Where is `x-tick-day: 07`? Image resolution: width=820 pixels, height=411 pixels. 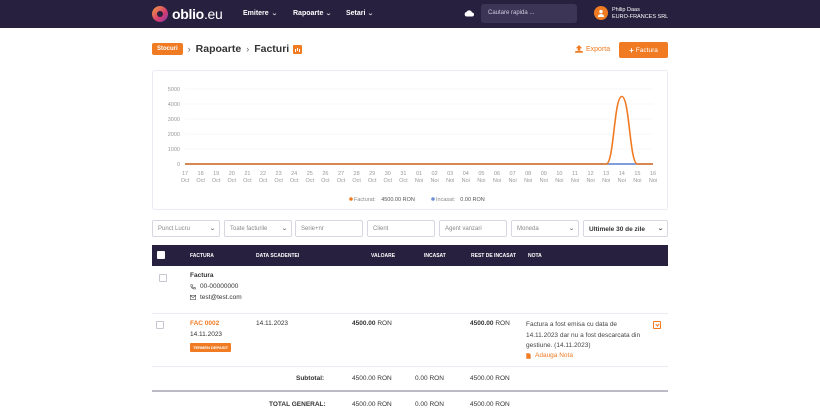
x-tick-day: 07 is located at coordinates (513, 174).